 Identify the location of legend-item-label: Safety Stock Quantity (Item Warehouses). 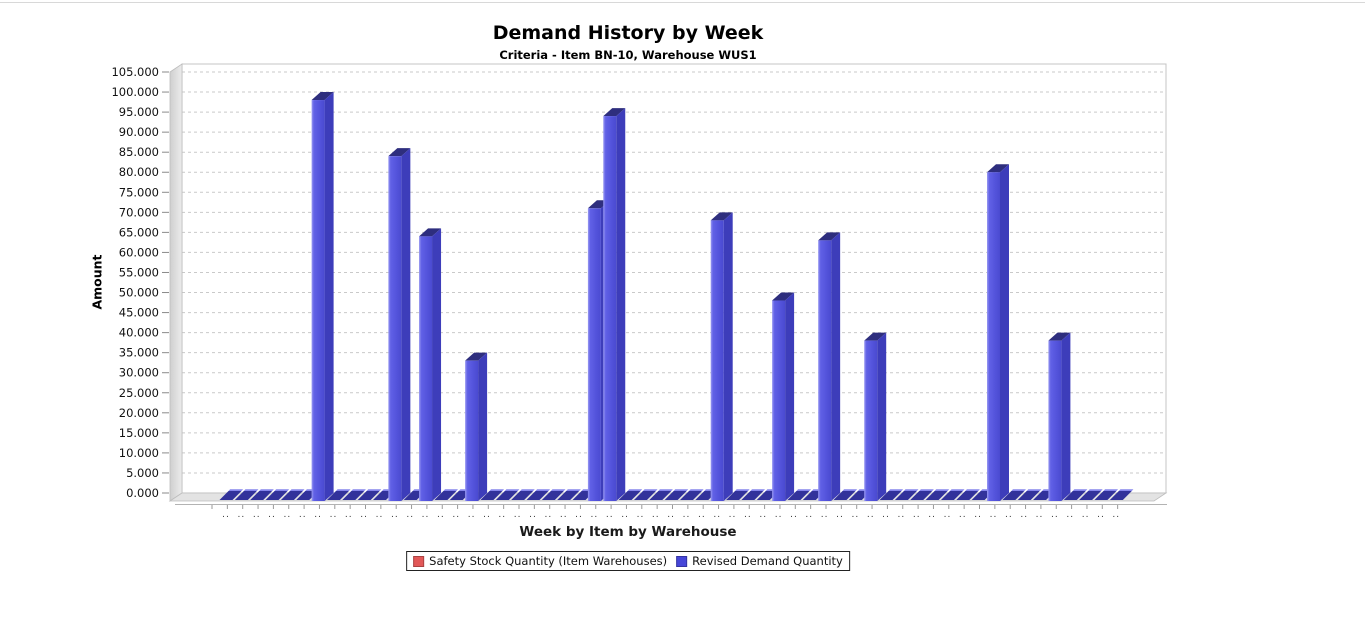
(548, 561).